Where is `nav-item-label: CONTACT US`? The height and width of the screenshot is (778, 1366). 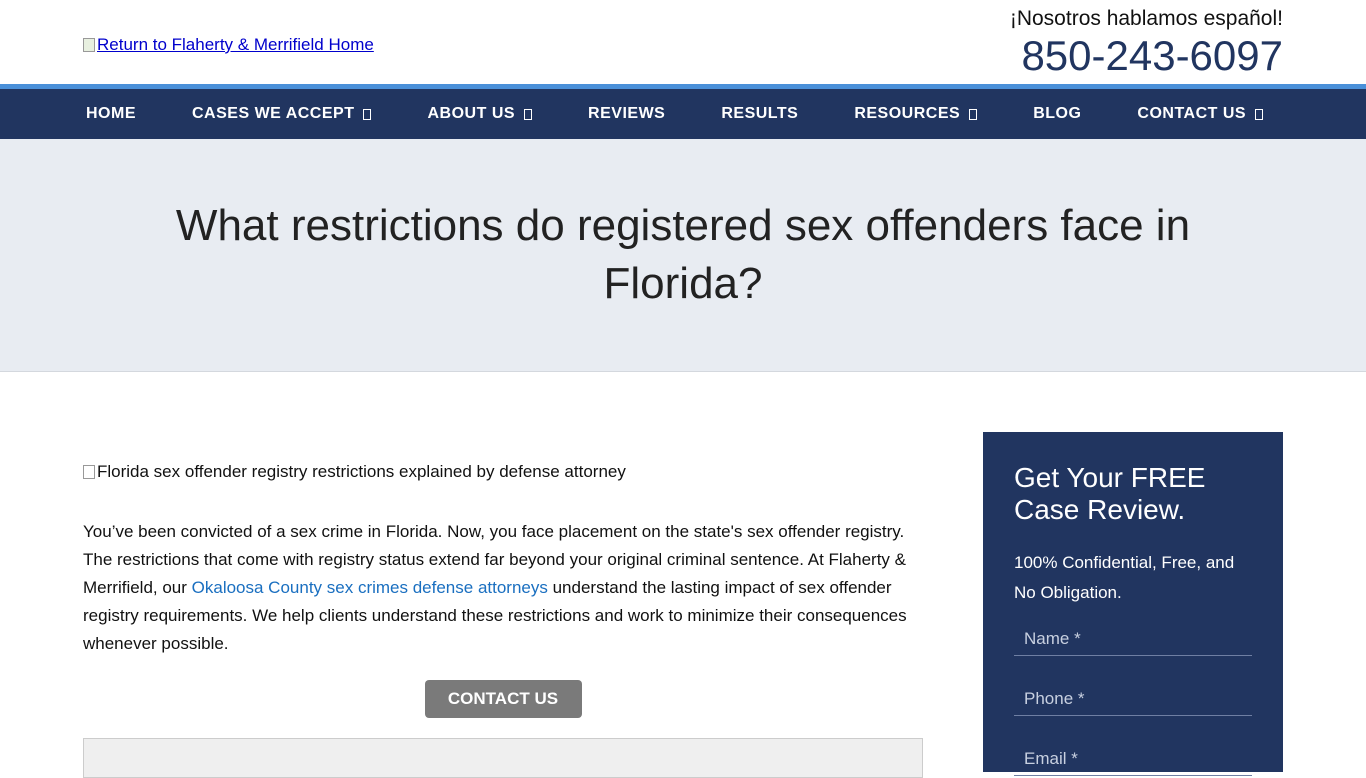 nav-item-label: CONTACT US is located at coordinates (1192, 113).